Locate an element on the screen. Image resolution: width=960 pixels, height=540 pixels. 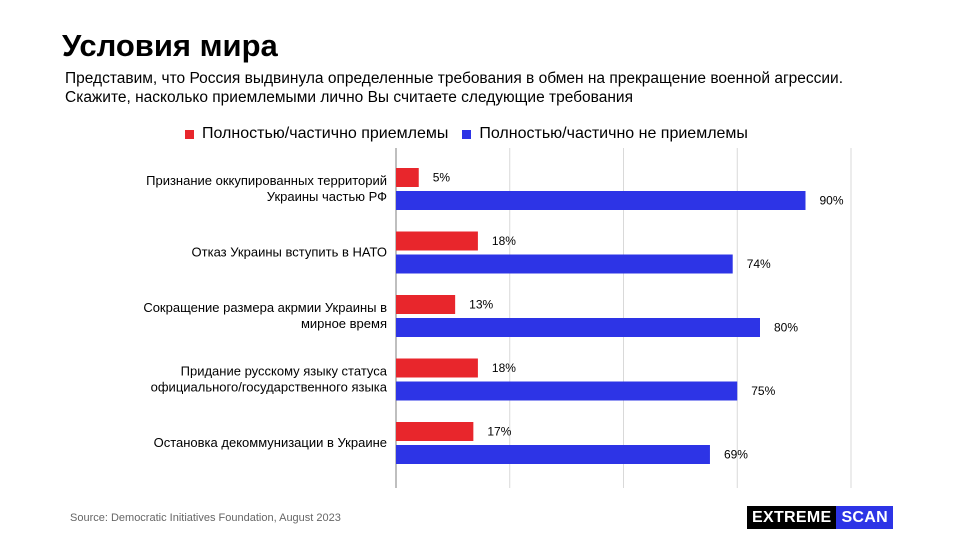
logo-part-scan: SCAN is located at coordinates (864, 517).